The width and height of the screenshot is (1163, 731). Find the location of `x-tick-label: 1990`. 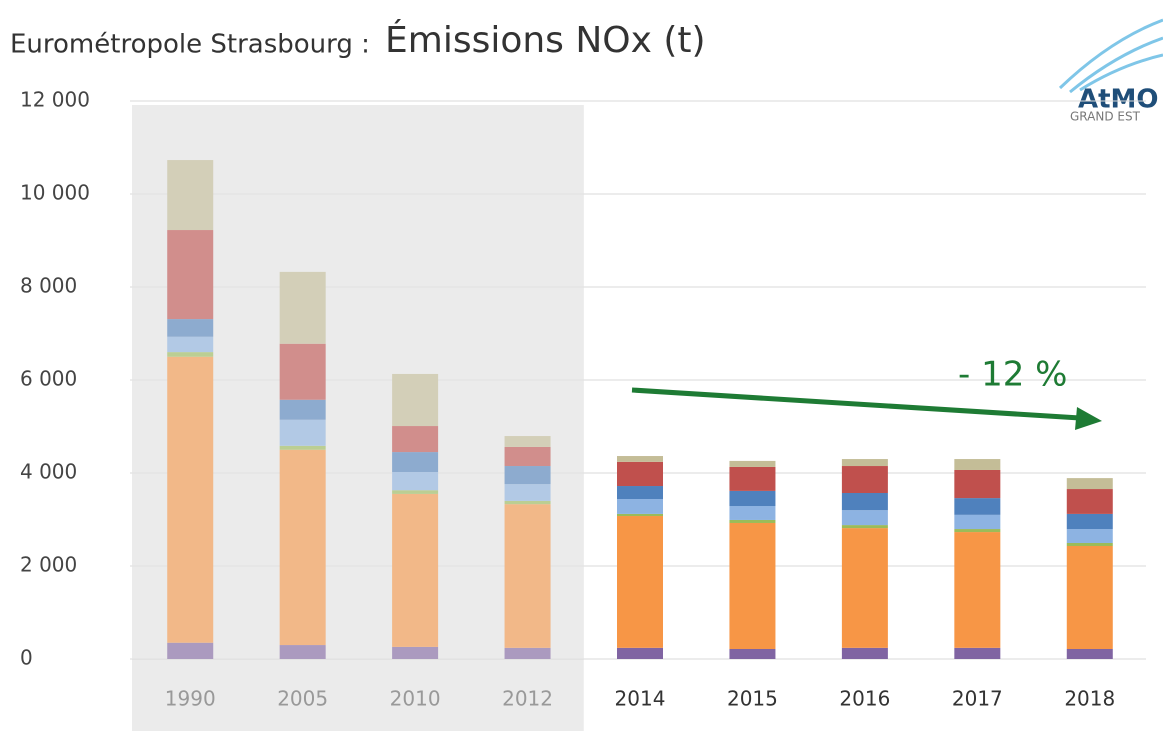

x-tick-label: 1990 is located at coordinates (190, 699).